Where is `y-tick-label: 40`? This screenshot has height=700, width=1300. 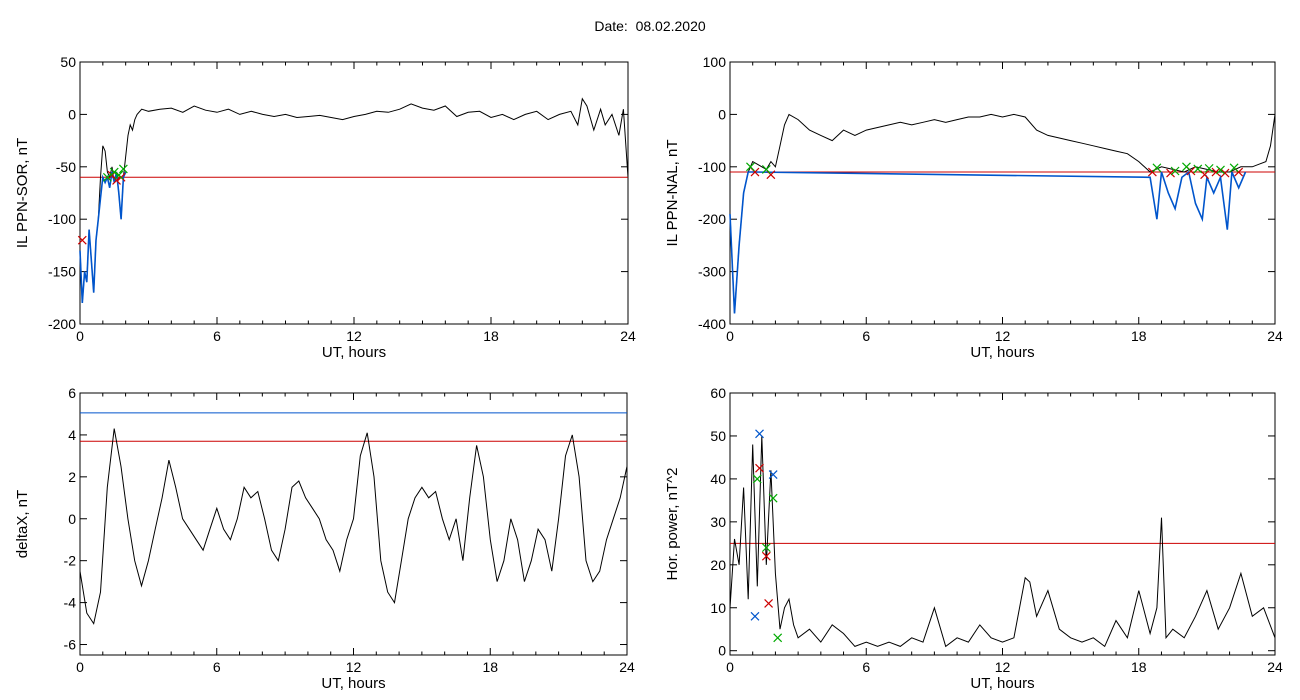 y-tick-label: 40 is located at coordinates (718, 479).